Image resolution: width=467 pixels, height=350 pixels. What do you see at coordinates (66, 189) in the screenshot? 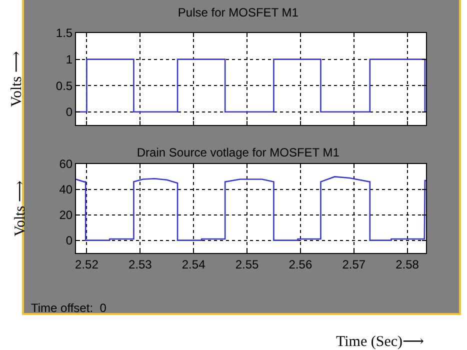
I see `y-tick-label: 40` at bounding box center [66, 189].